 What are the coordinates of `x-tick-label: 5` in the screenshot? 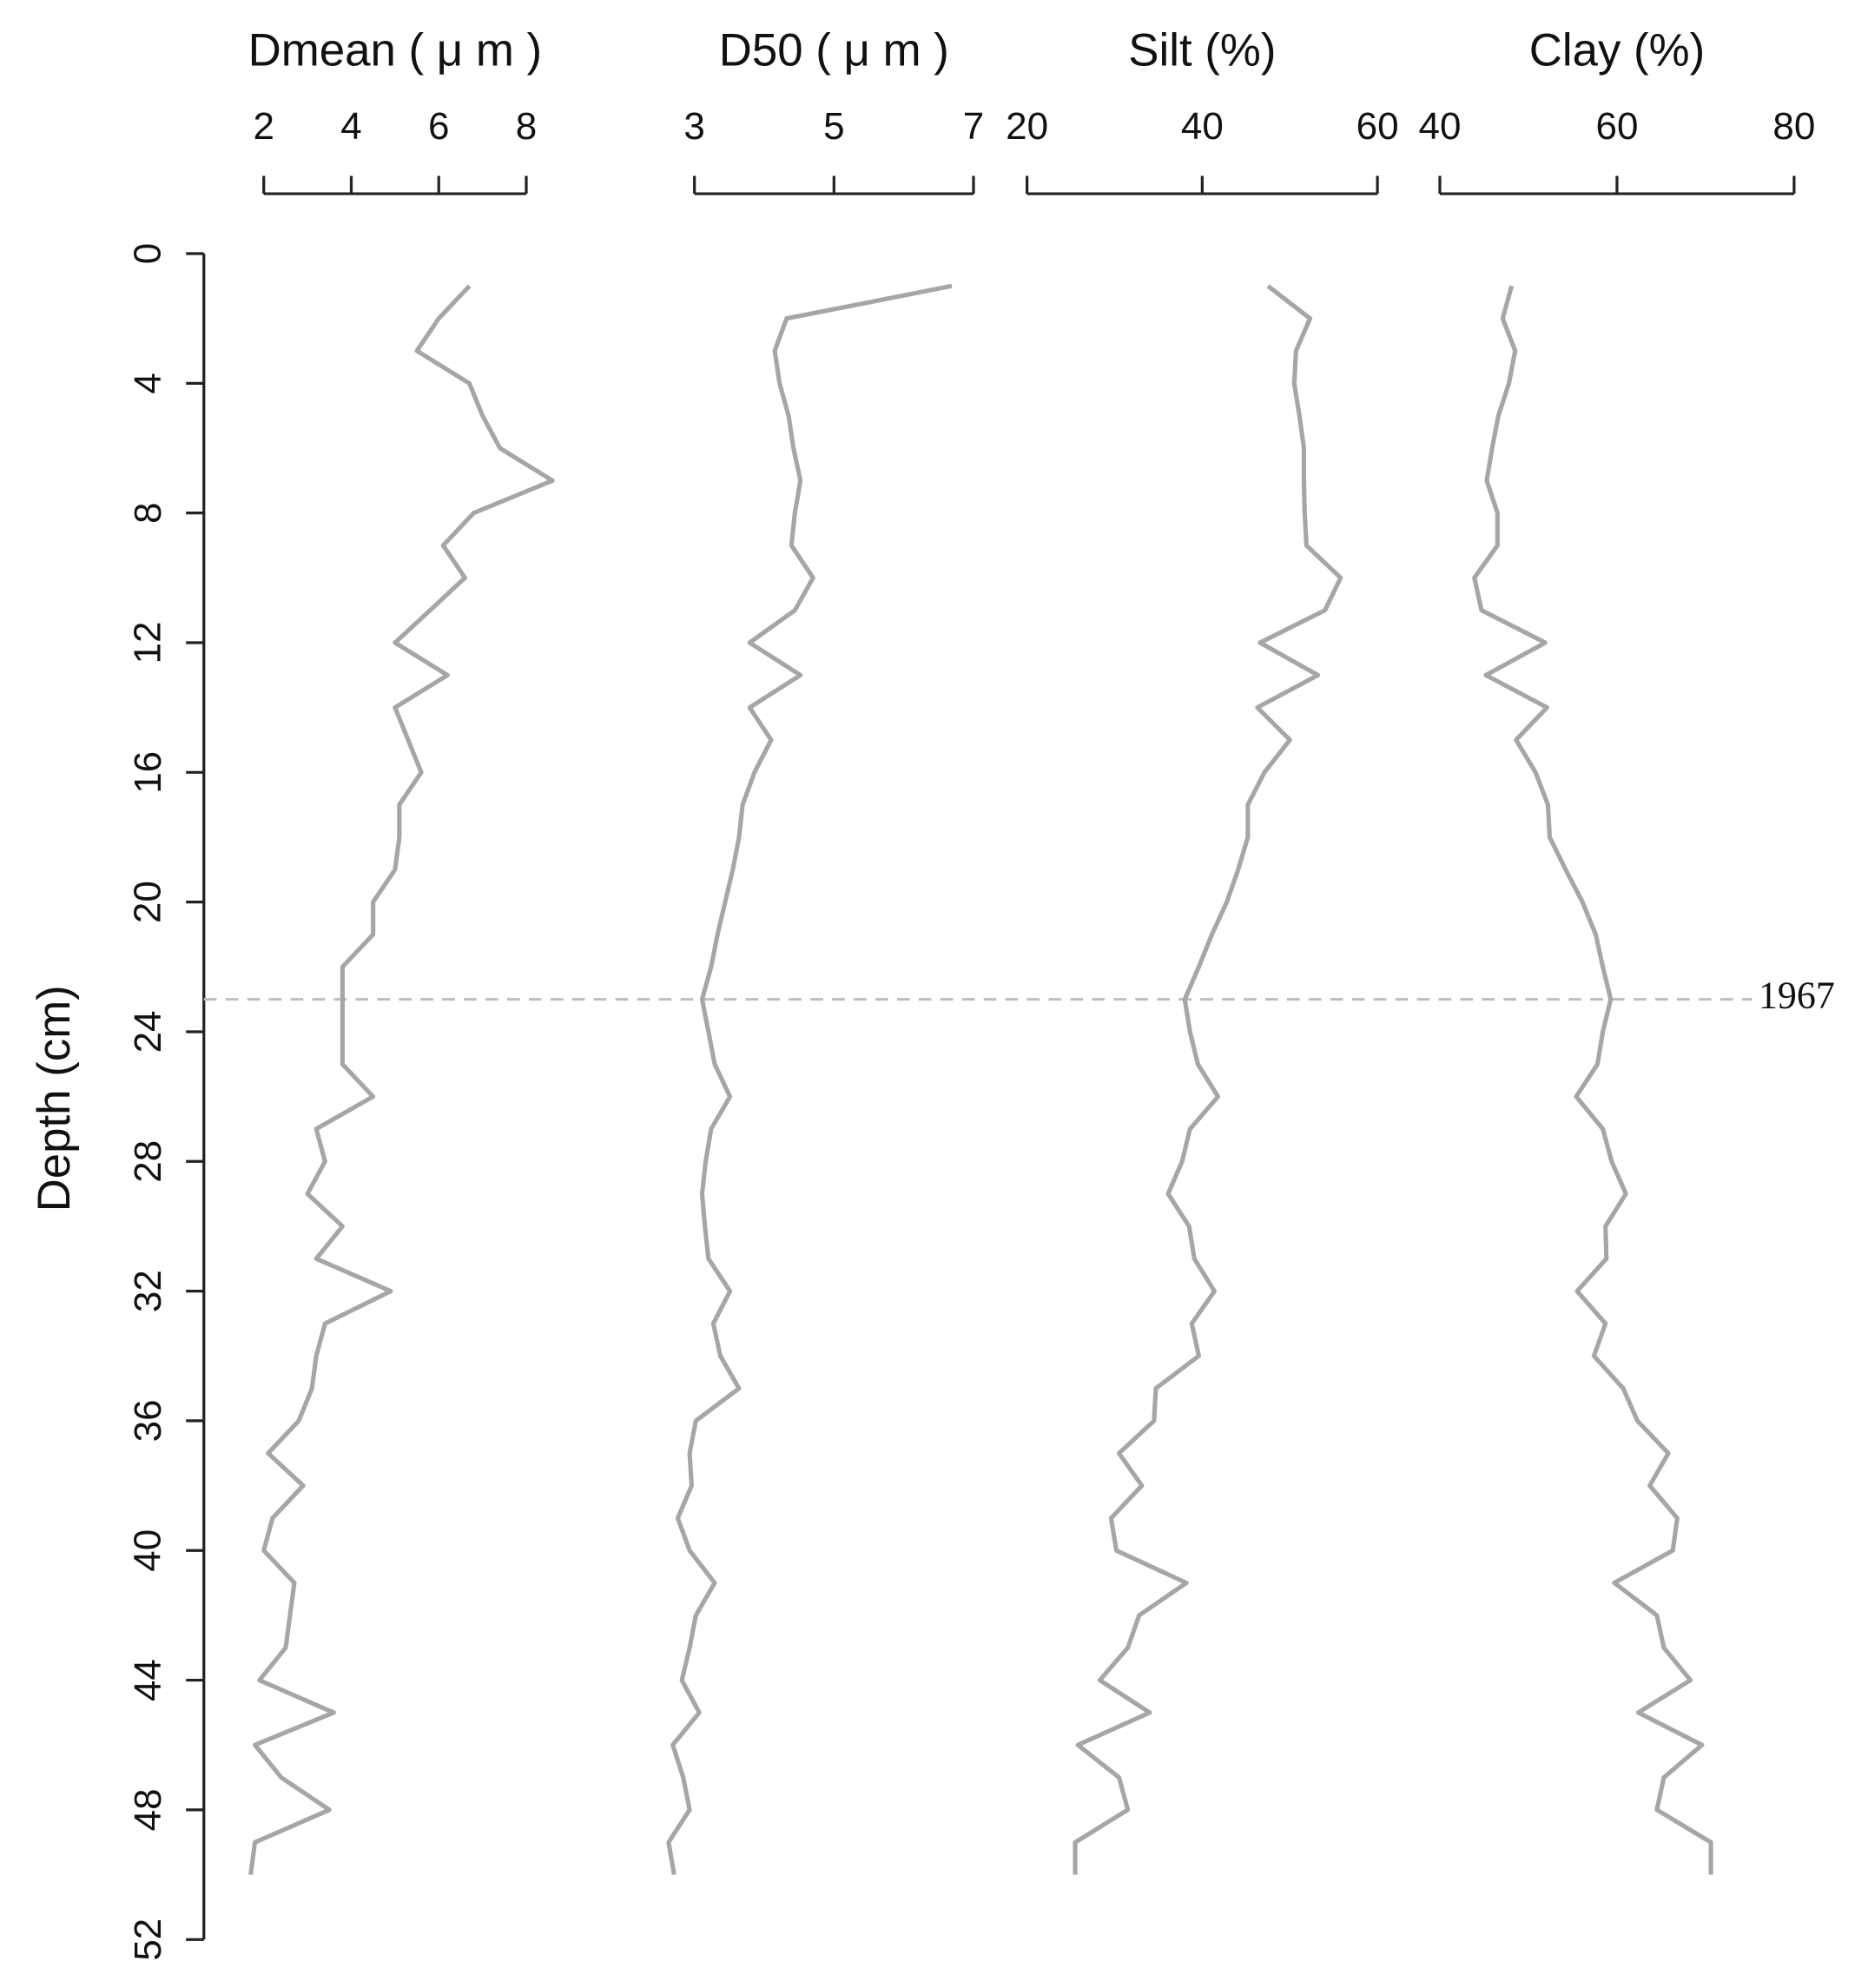 It's located at (833, 126).